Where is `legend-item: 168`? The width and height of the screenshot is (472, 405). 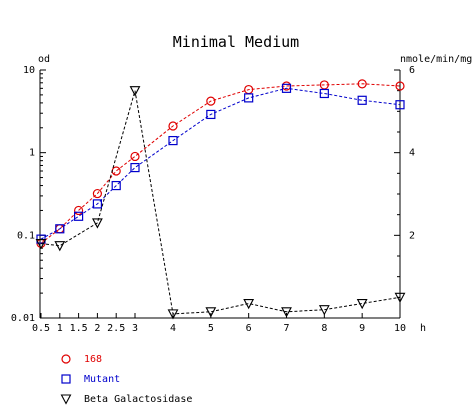 legend-item: 168 is located at coordinates (81, 359).